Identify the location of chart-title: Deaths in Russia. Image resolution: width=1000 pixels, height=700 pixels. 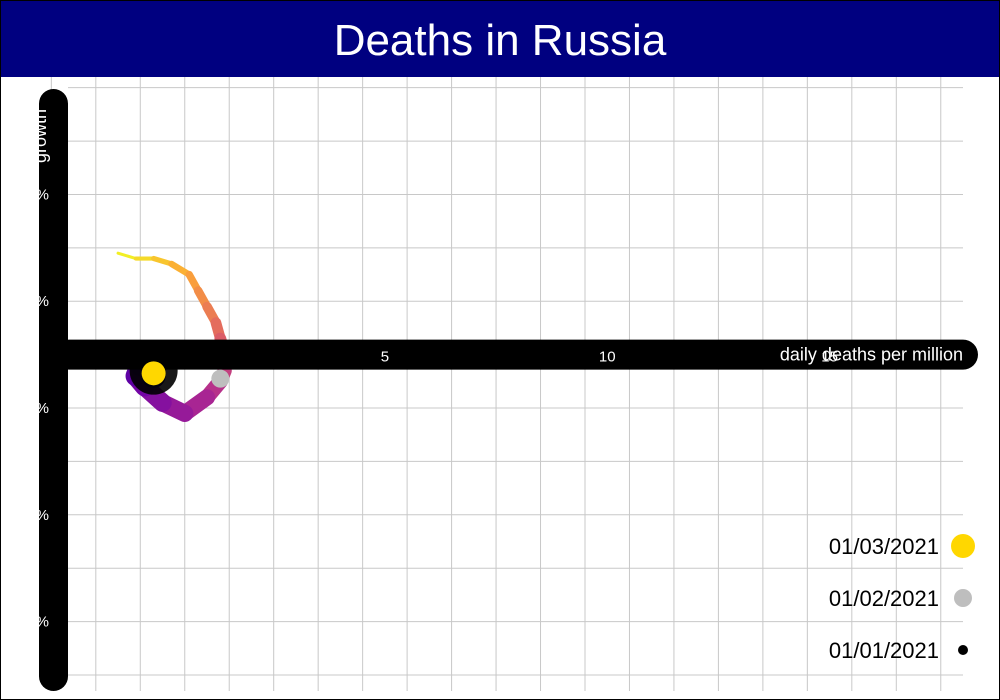
(500, 40).